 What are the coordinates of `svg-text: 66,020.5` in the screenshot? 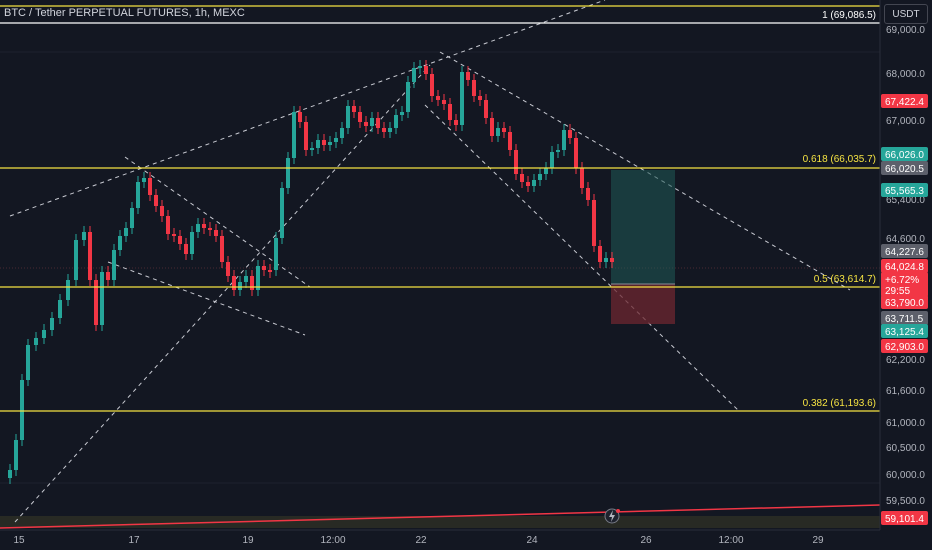 It's located at (904, 169).